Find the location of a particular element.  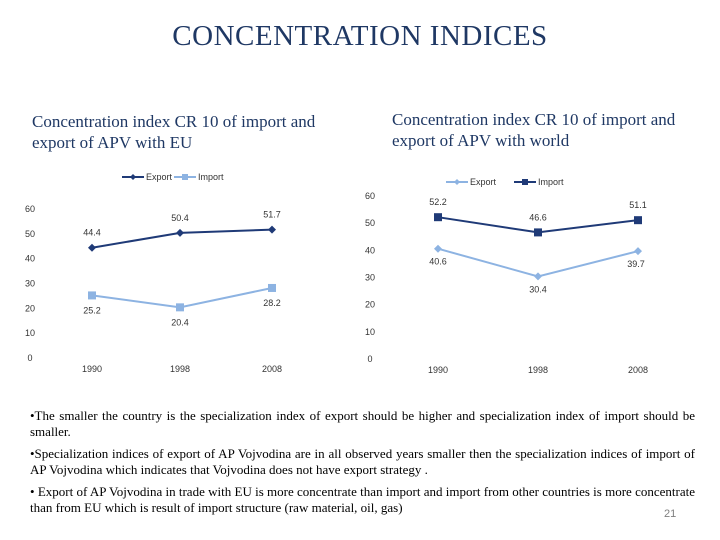

eu-x-tick-label: 2008 is located at coordinates (272, 369).